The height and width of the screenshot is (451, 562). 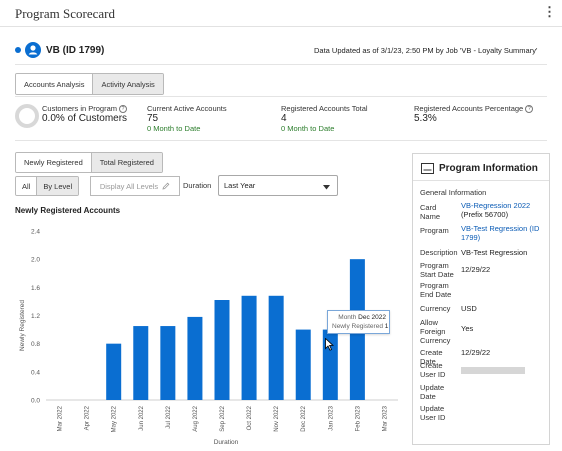 I want to click on x-tick-label: Nov 2022, so click(x=277, y=418).